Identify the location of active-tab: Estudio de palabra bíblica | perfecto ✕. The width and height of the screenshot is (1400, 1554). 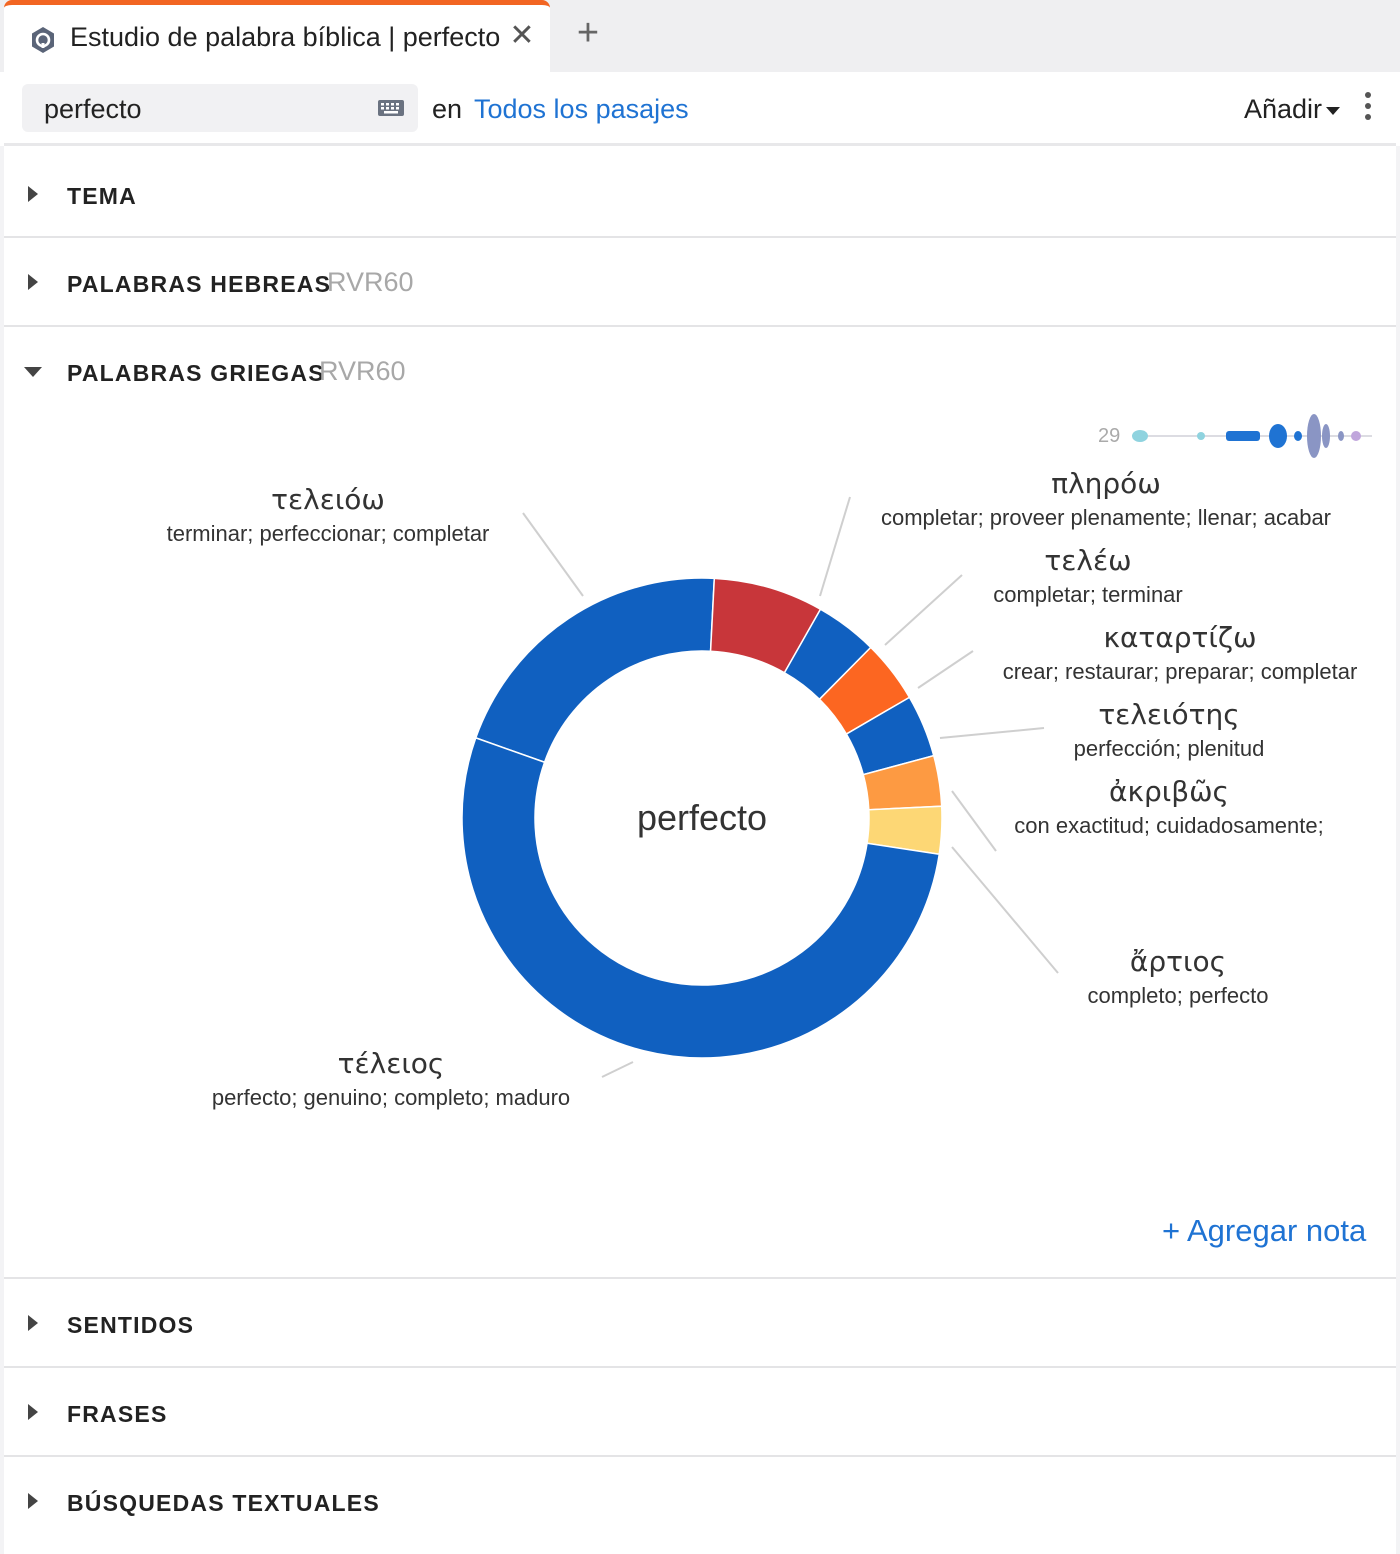
(277, 36).